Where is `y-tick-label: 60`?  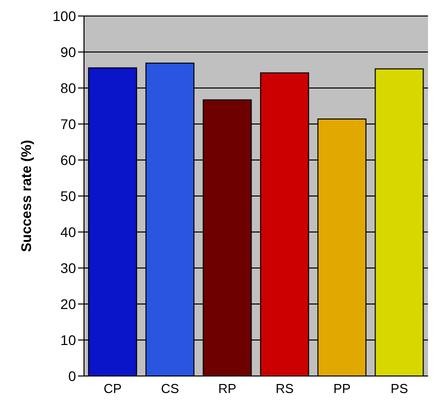
y-tick-label: 60 is located at coordinates (68, 160).